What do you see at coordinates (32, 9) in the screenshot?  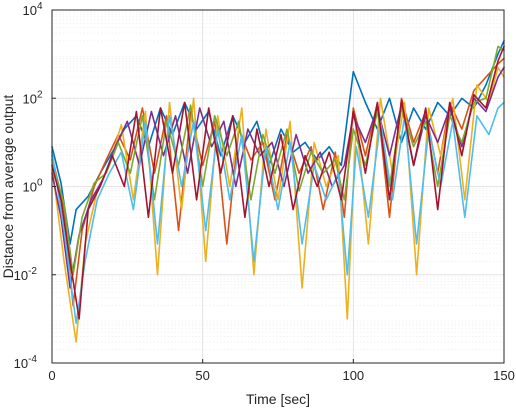 I see `y-tick-label: 10⁴` at bounding box center [32, 9].